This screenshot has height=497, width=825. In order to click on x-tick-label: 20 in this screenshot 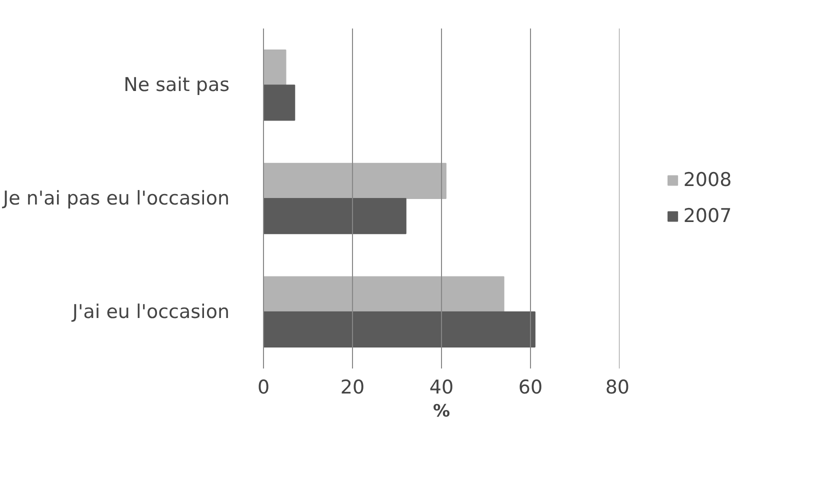, I will do `click(352, 387)`.